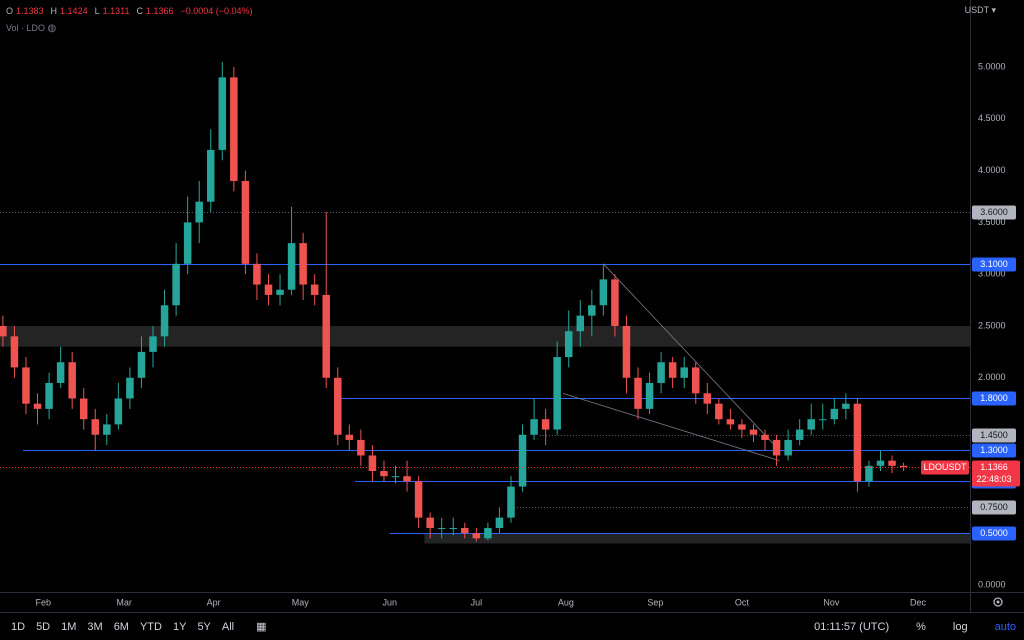 The height and width of the screenshot is (640, 1024). I want to click on volume-label: Vol · LDO, so click(26, 28).